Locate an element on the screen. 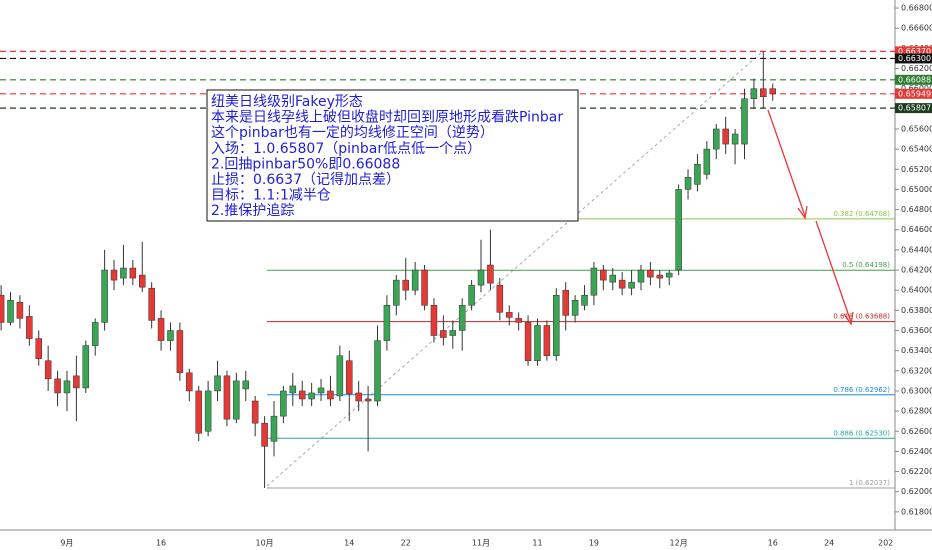  x-tick-label: 11 is located at coordinates (537, 543).